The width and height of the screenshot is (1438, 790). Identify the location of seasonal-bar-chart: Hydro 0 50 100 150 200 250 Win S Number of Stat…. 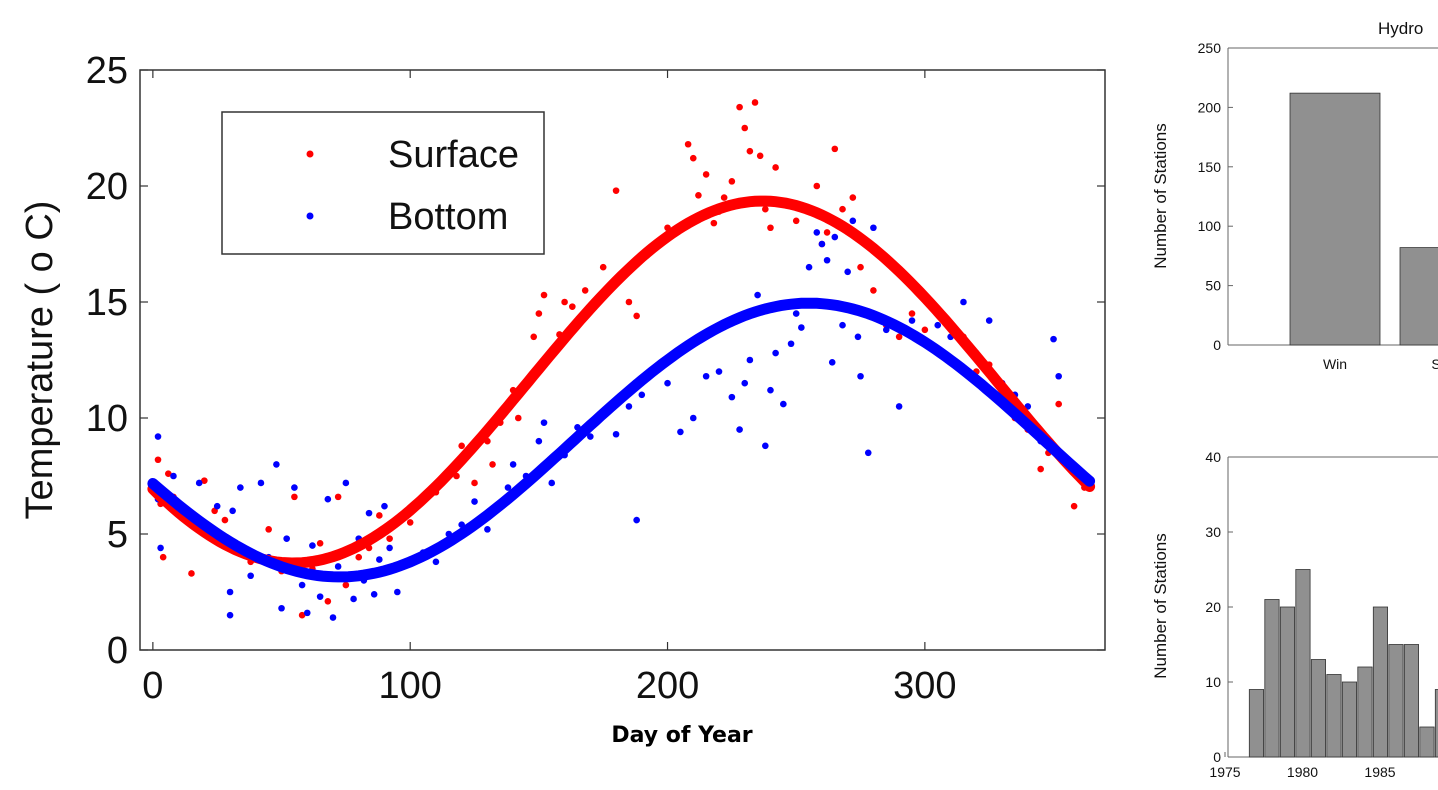
(1294, 195).